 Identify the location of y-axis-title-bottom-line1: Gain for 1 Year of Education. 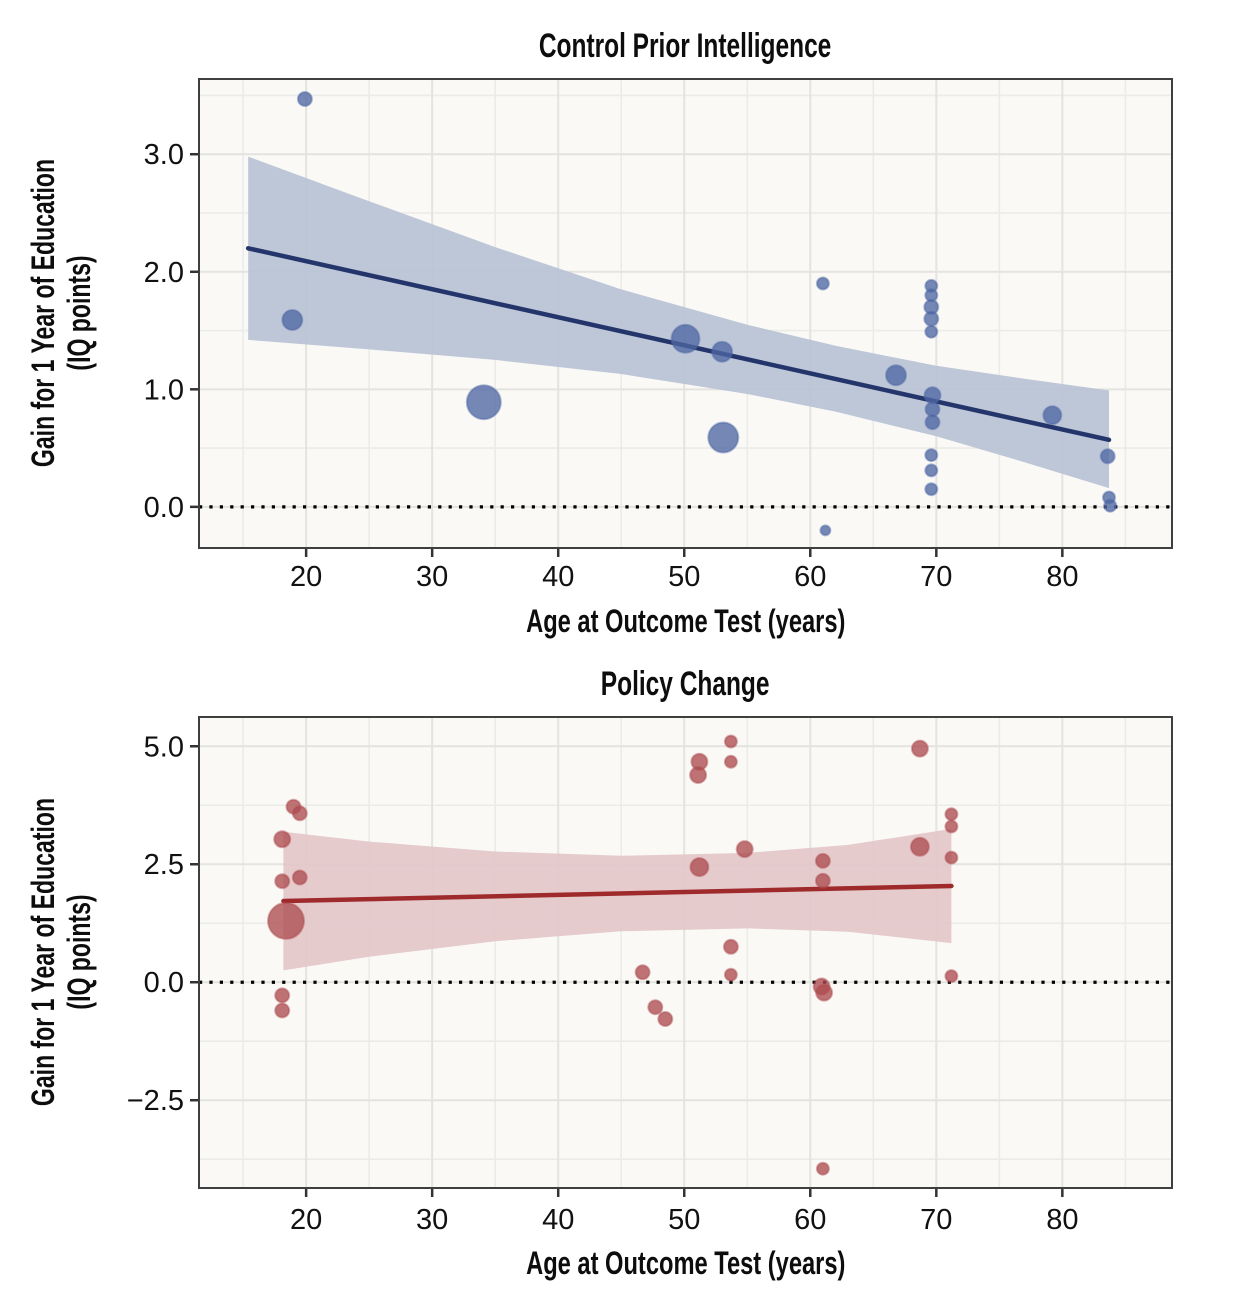
(43, 952).